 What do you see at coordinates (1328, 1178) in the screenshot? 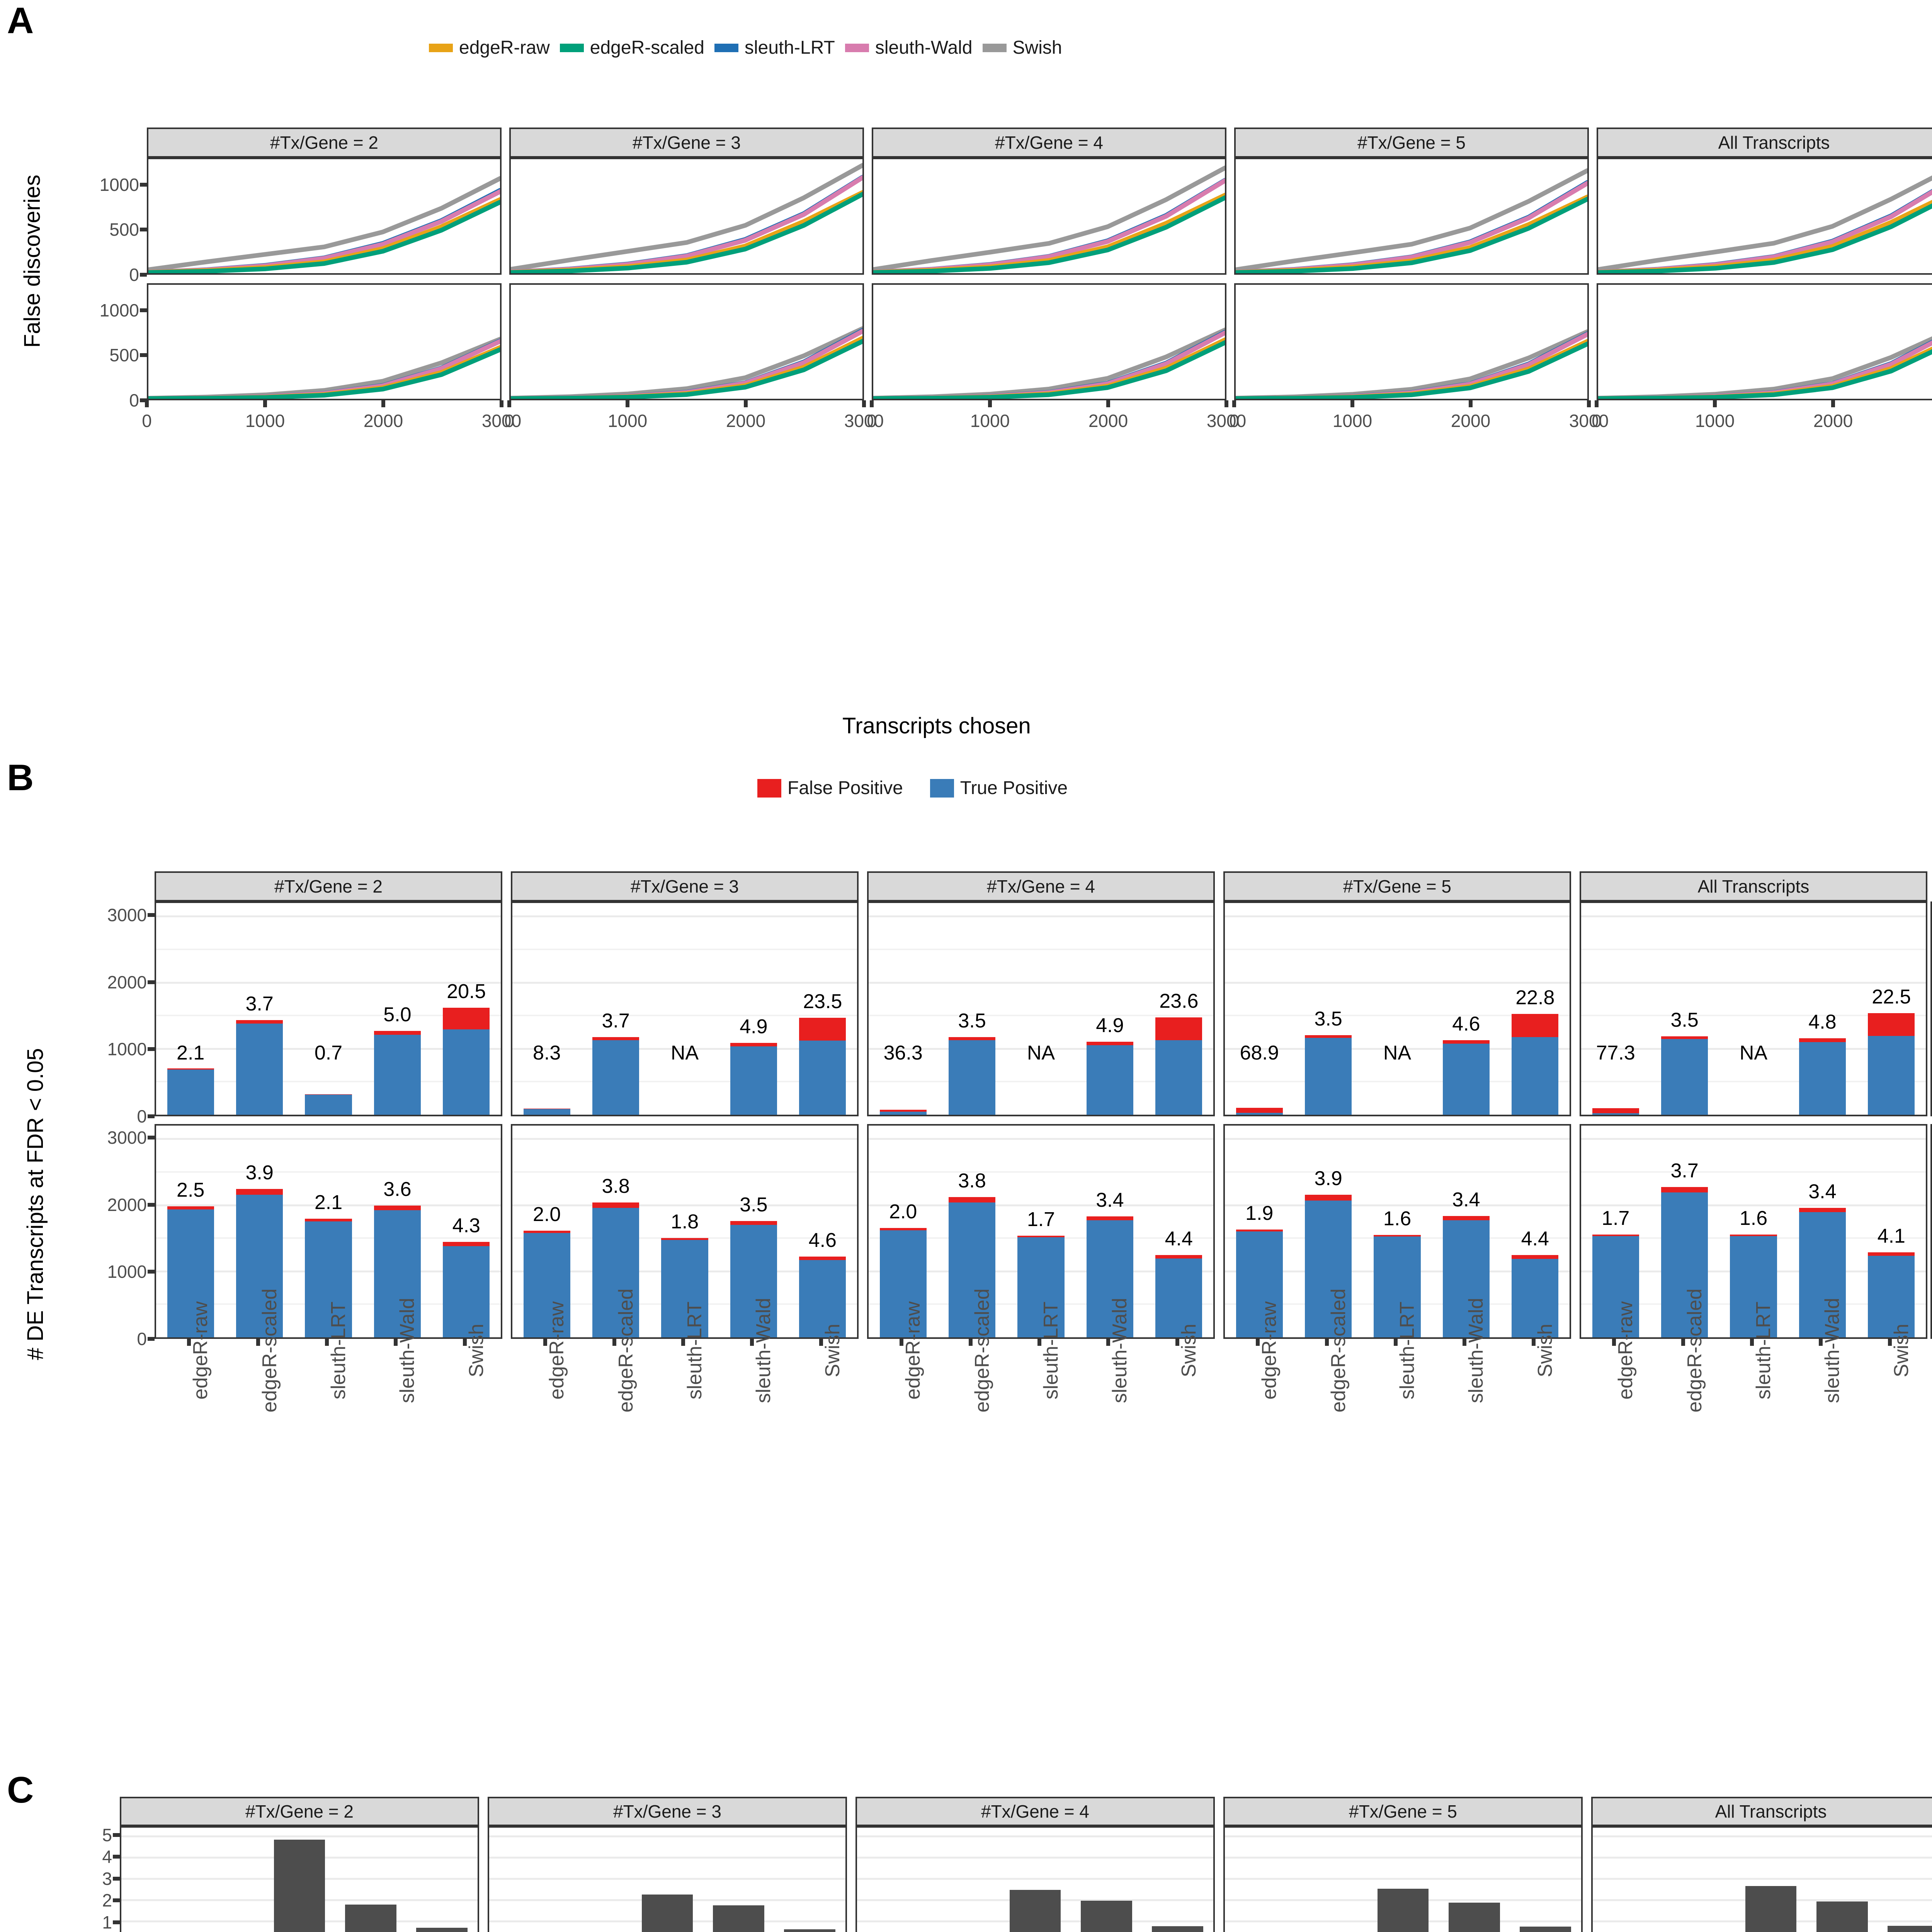
I see `bar-value-label: 3.9` at bounding box center [1328, 1178].